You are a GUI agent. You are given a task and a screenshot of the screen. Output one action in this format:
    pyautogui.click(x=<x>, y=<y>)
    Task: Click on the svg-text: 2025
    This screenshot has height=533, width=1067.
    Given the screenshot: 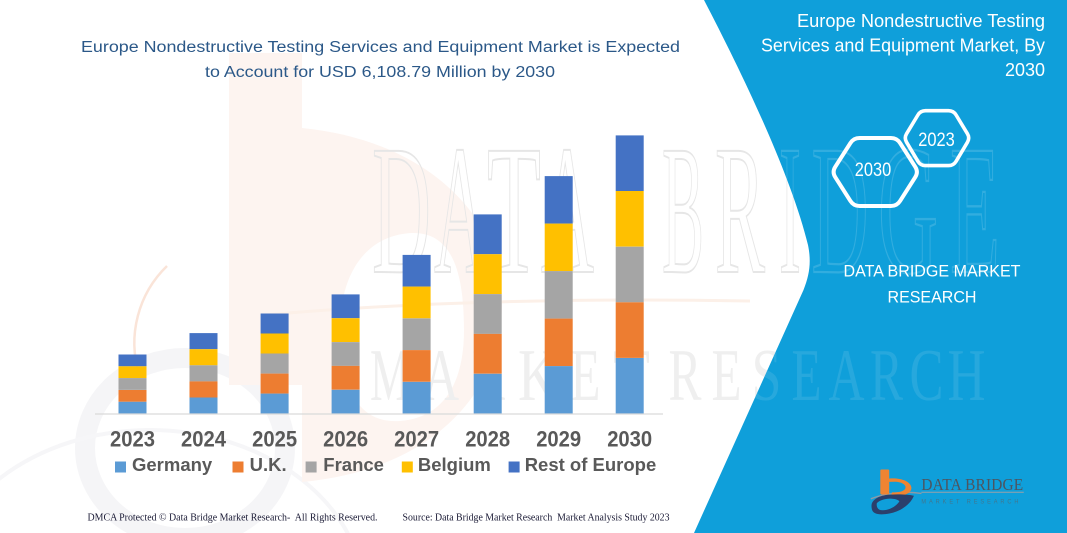 What is the action you would take?
    pyautogui.click(x=274, y=439)
    